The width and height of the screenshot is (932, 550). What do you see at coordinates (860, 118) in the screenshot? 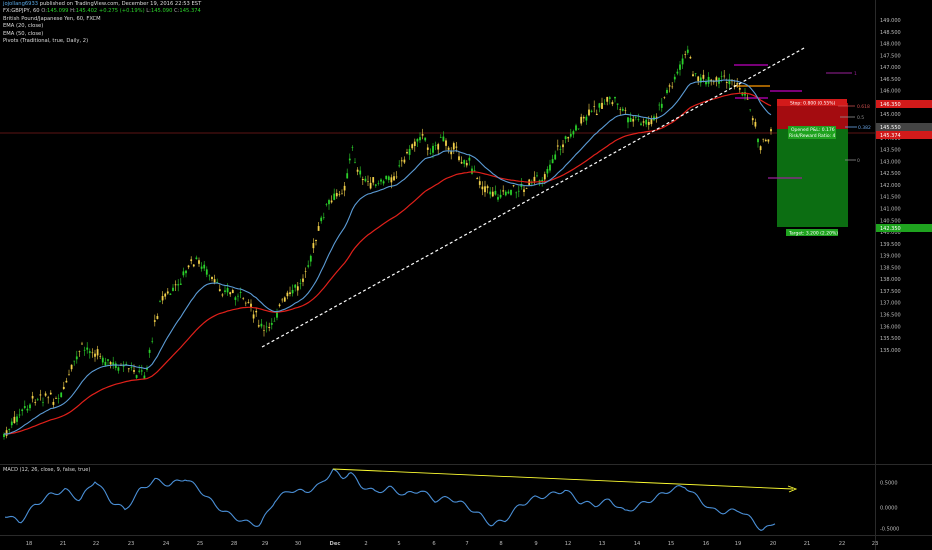
I see `fib-label-5: 0.5` at bounding box center [860, 118].